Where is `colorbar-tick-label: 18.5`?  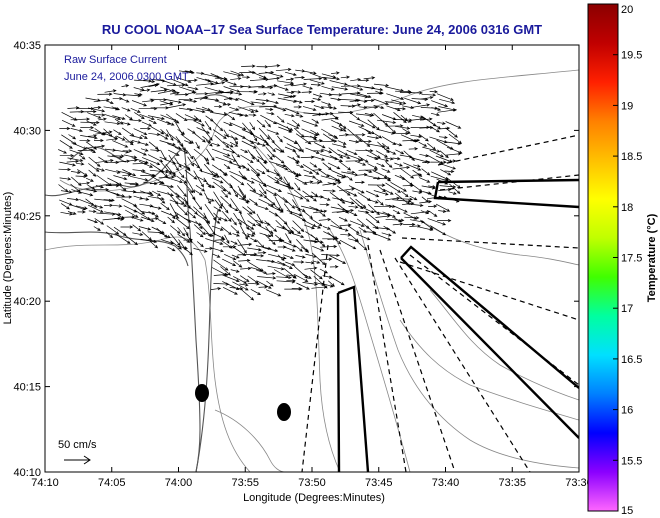 colorbar-tick-label: 18.5 is located at coordinates (631, 157).